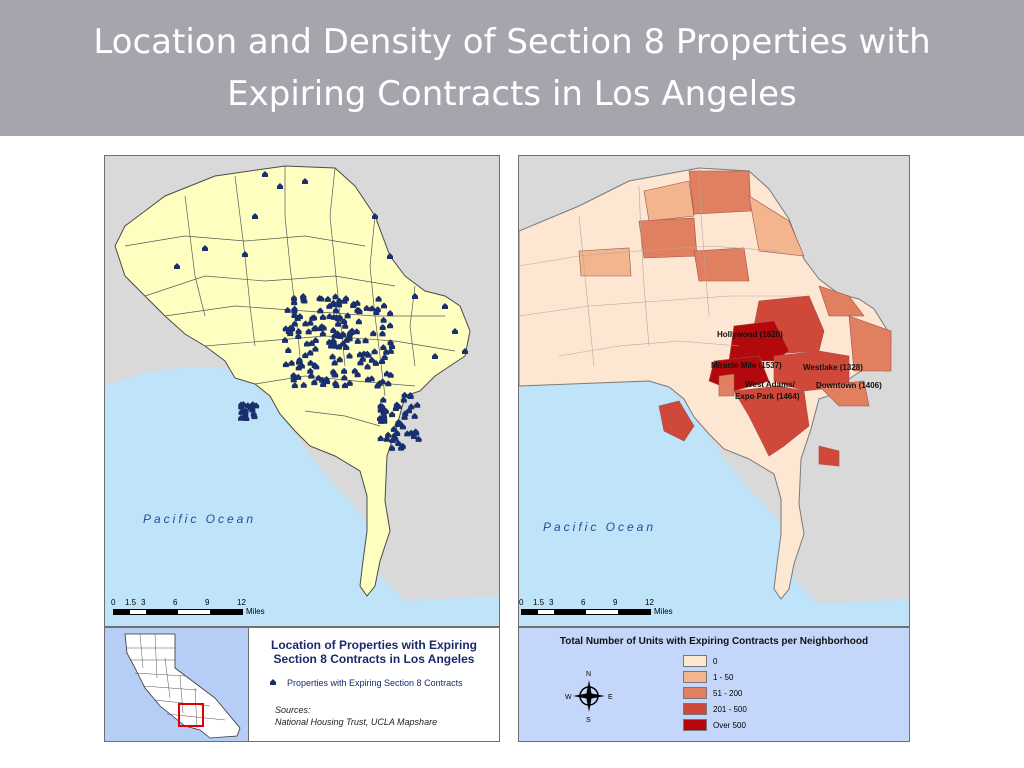  I want to click on legend-class-row: 51 - 200, so click(712, 693).